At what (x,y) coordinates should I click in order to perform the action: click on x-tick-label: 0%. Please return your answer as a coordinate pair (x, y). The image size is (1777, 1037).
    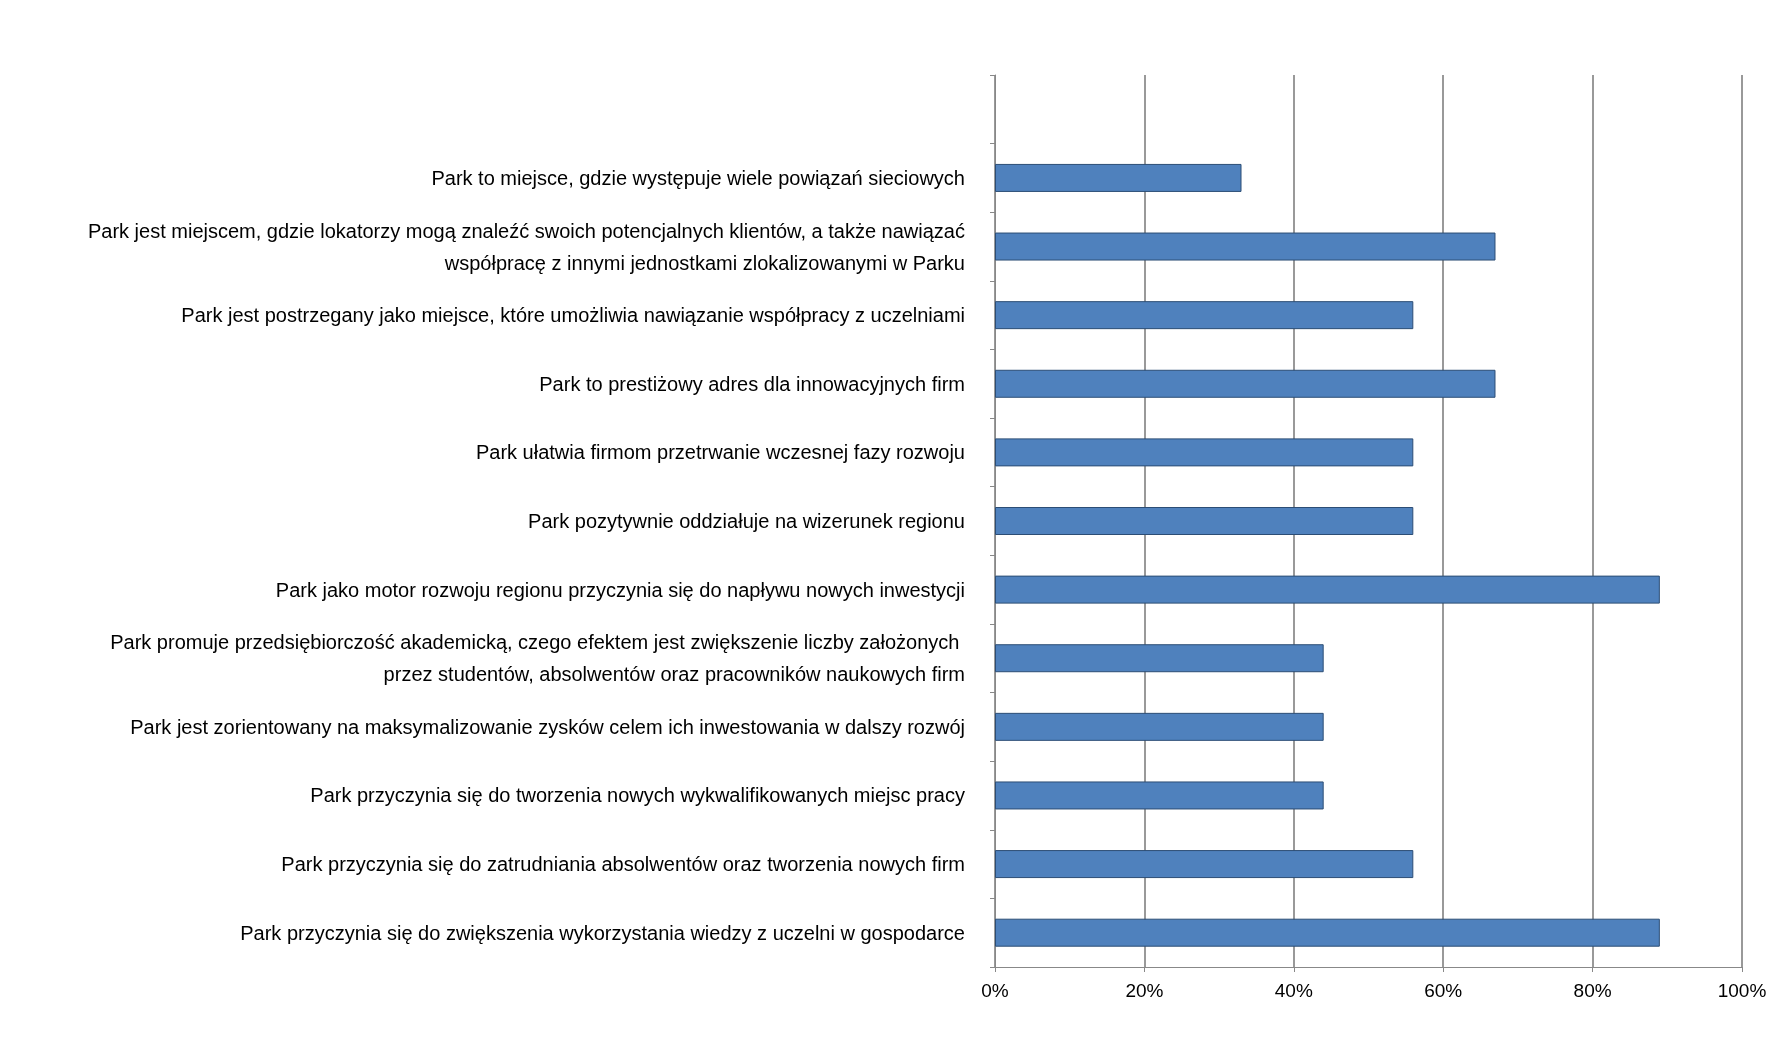
    Looking at the image, I should click on (995, 990).